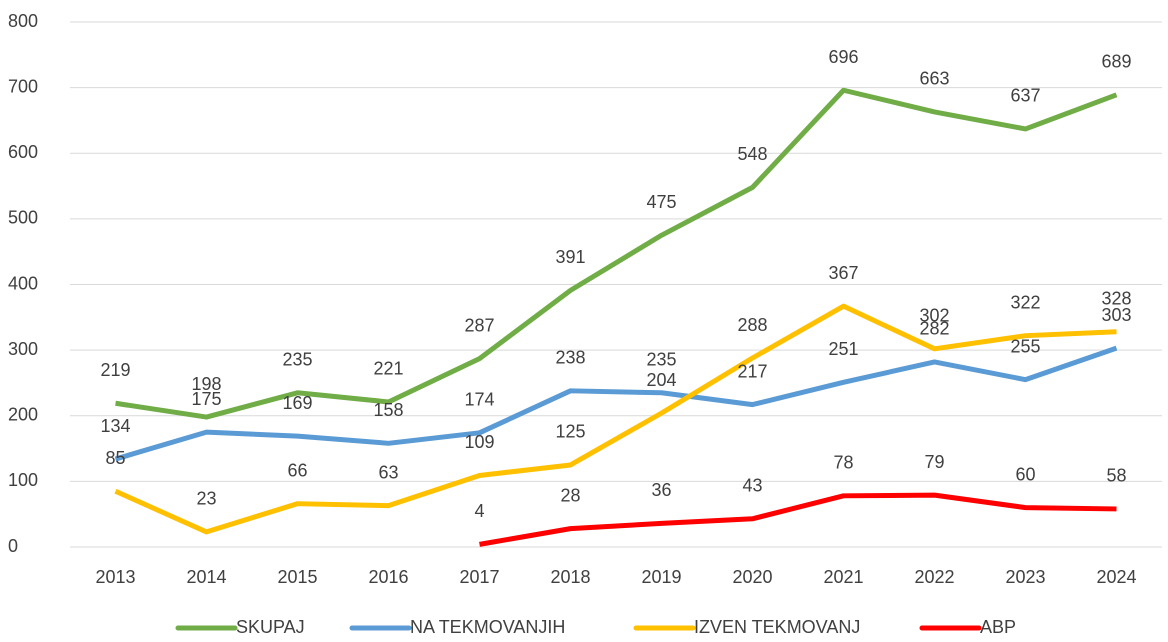 The width and height of the screenshot is (1168, 642). Describe the element at coordinates (661, 577) in the screenshot. I see `x-tick-label: 2019` at that location.